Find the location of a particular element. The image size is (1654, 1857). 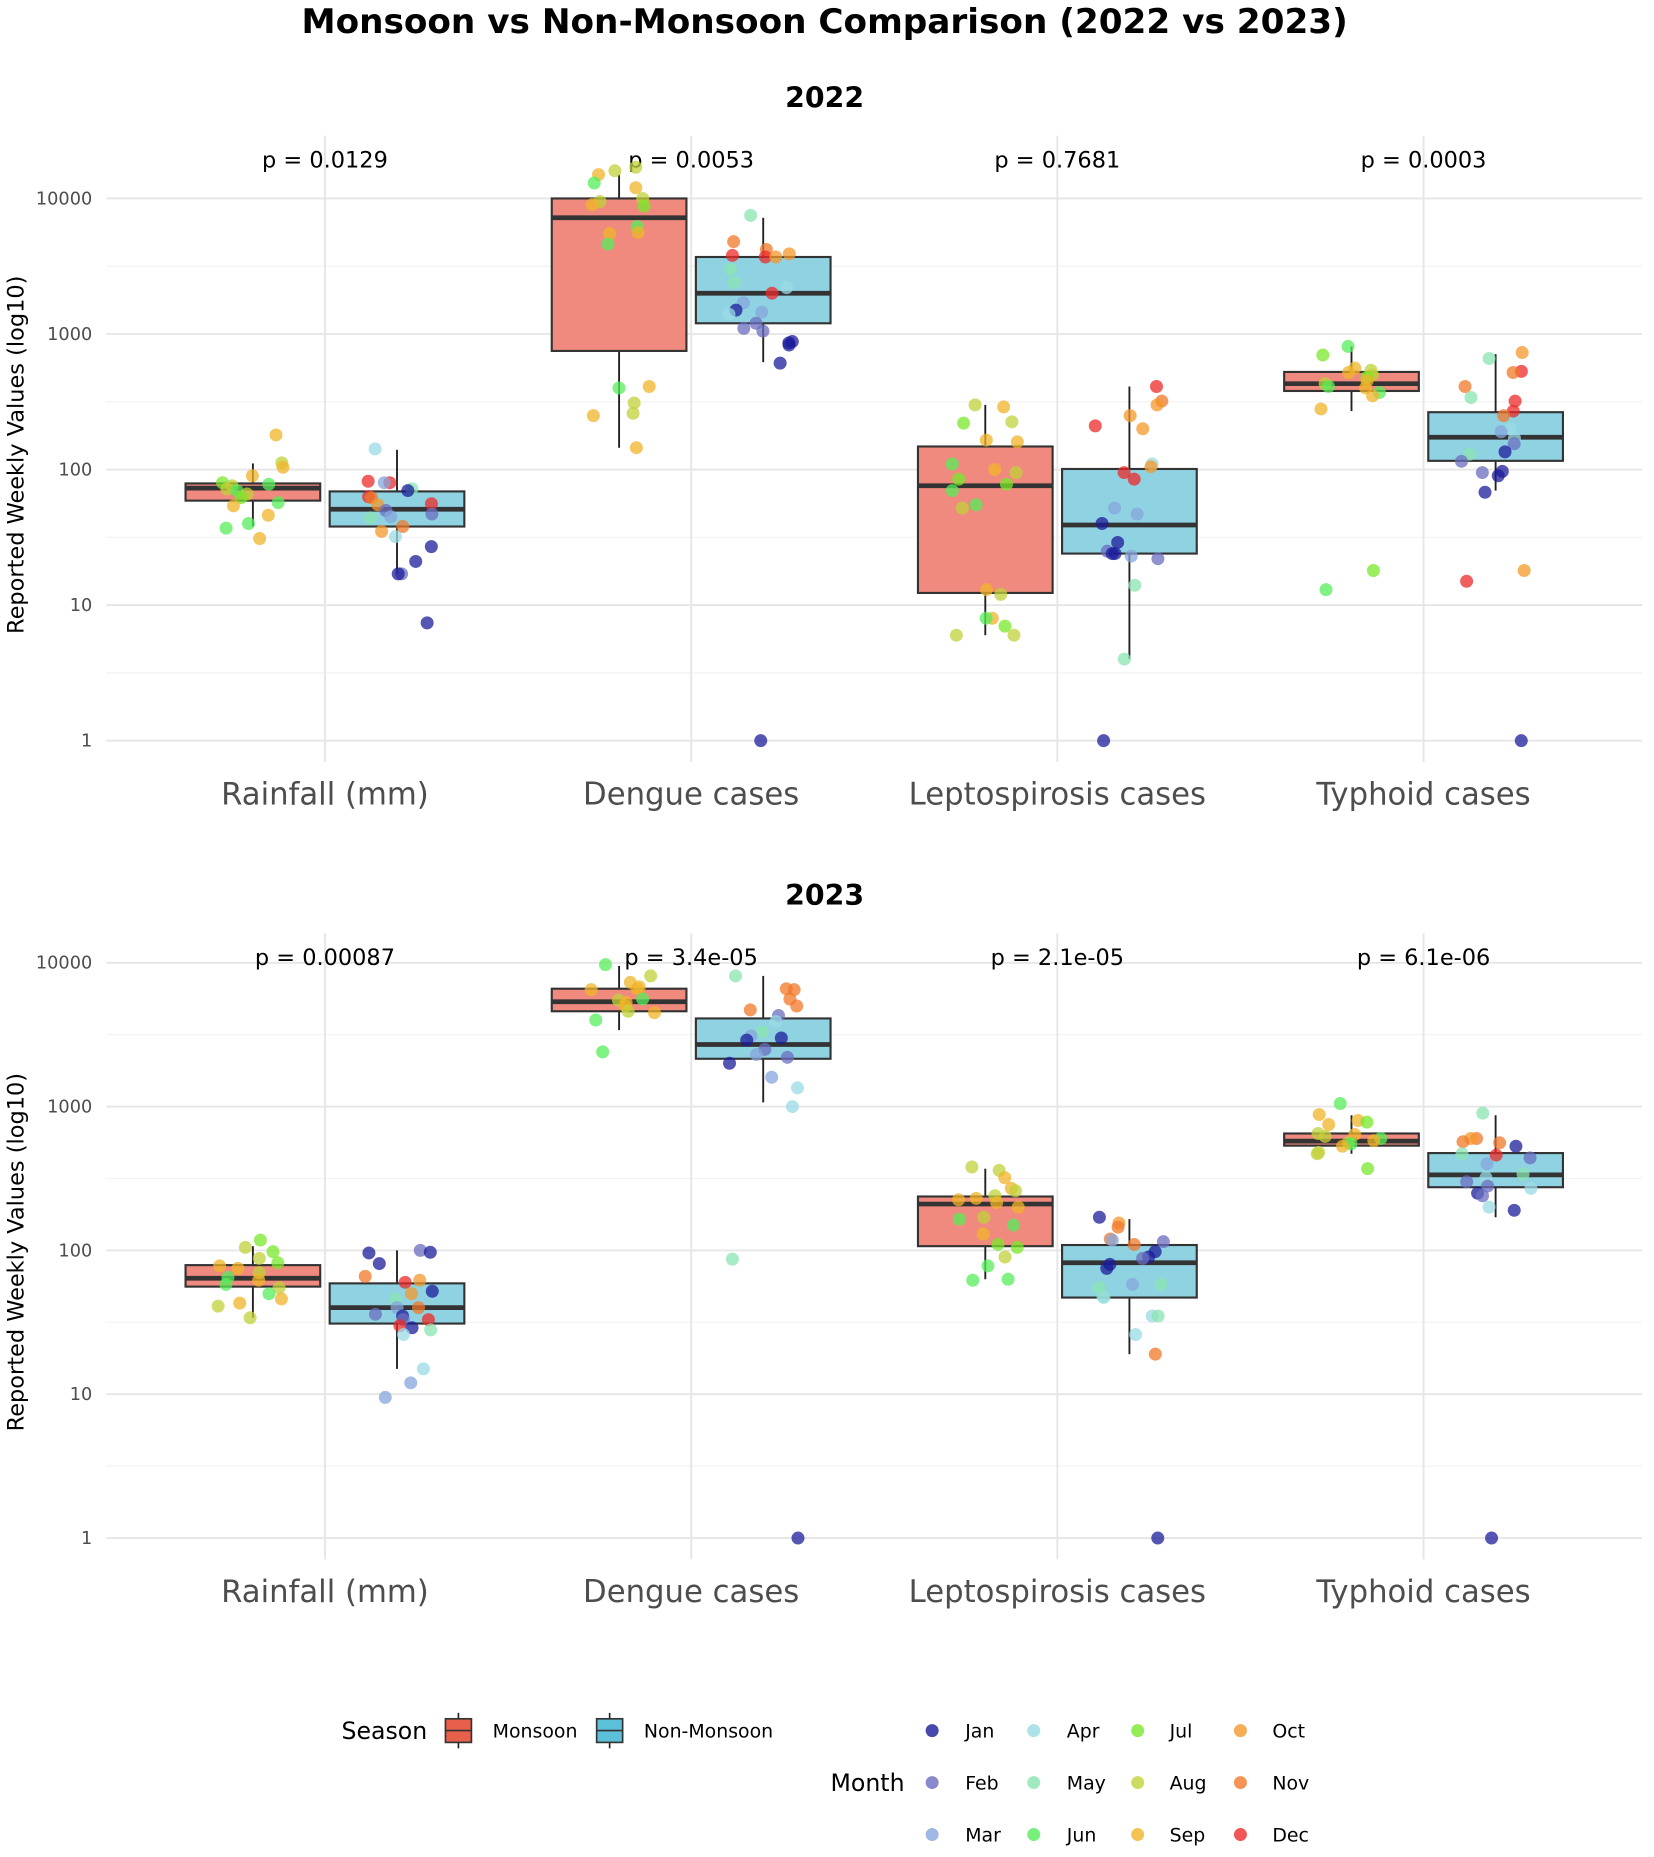

season-key-non-monsoon: Non-Monsoon is located at coordinates (684, 1730).